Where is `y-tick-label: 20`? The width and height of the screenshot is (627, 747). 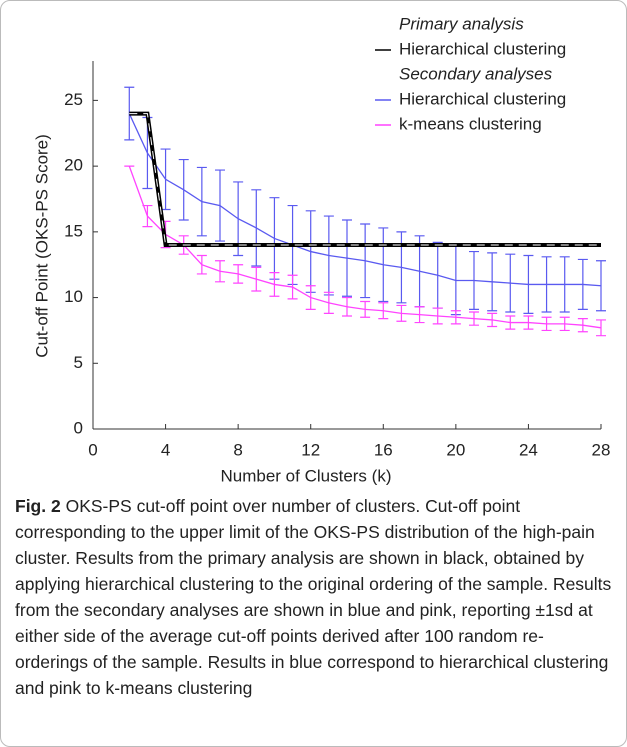
y-tick-label: 20 is located at coordinates (73, 165).